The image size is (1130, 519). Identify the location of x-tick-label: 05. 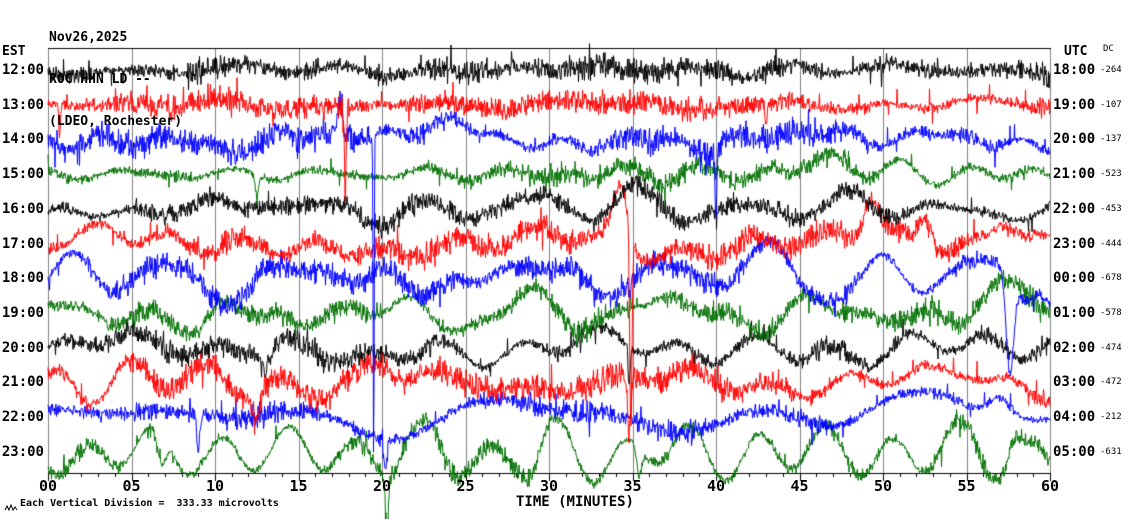
(131, 486).